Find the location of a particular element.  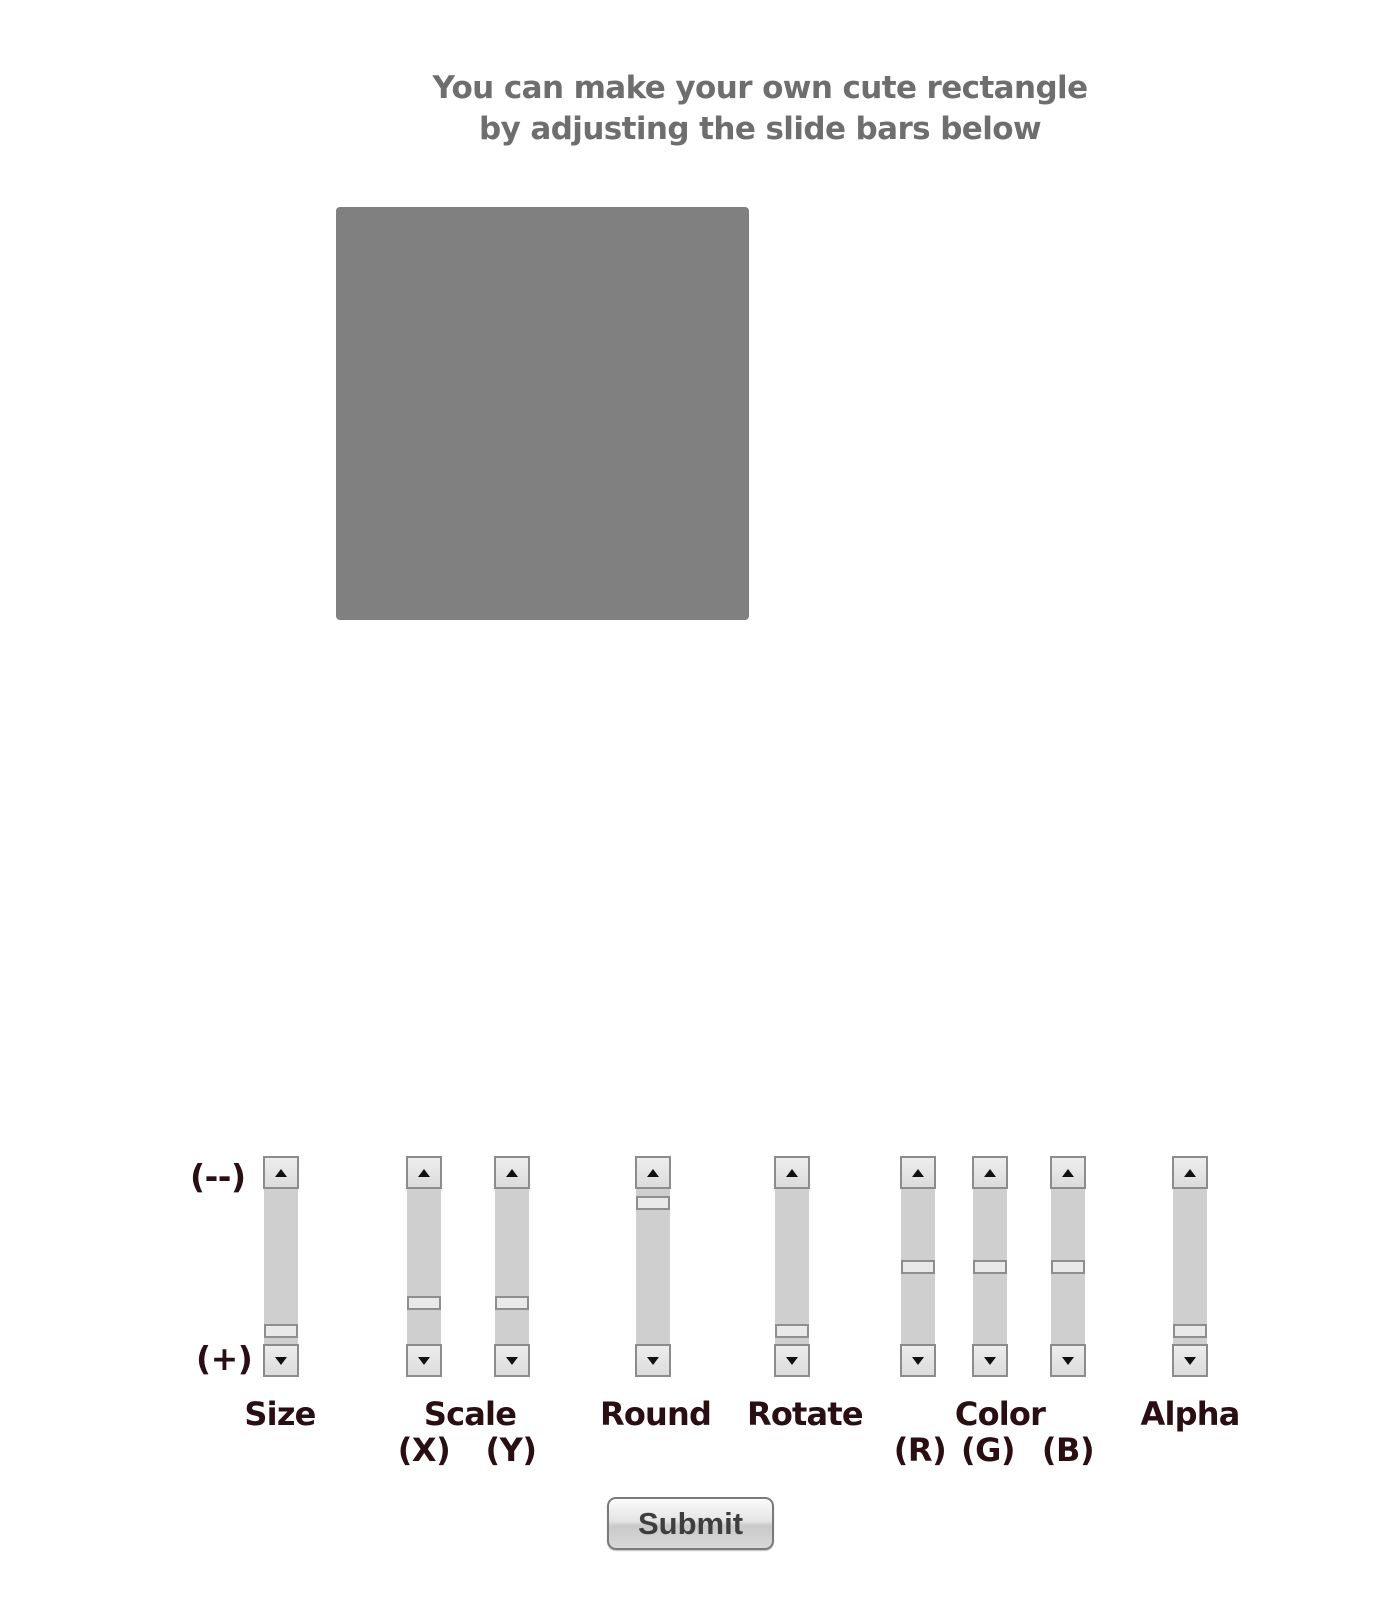

range-max-label: (+) is located at coordinates (224, 1358).